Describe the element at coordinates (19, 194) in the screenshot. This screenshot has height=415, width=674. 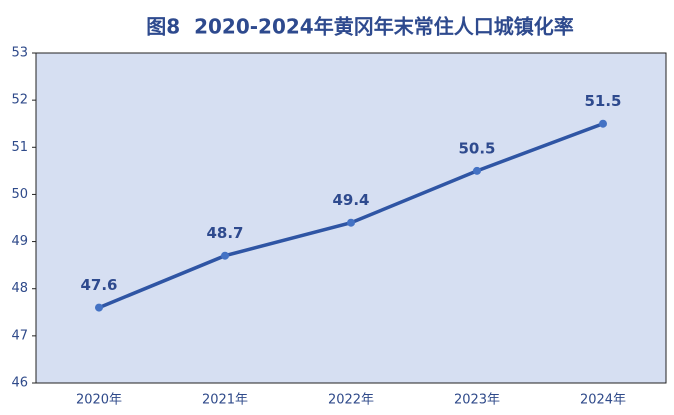
I see `y-tick-label: 50` at that location.